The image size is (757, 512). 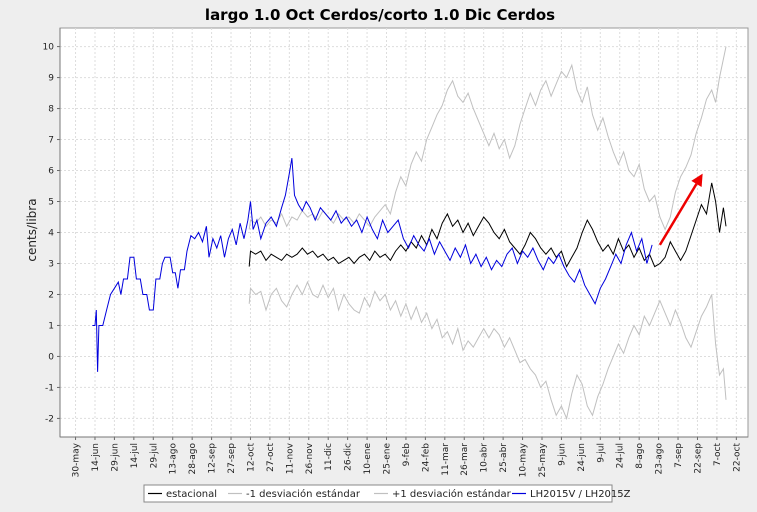 What do you see at coordinates (426, 457) in the screenshot?
I see `x-tick-label: 24-feb` at bounding box center [426, 457].